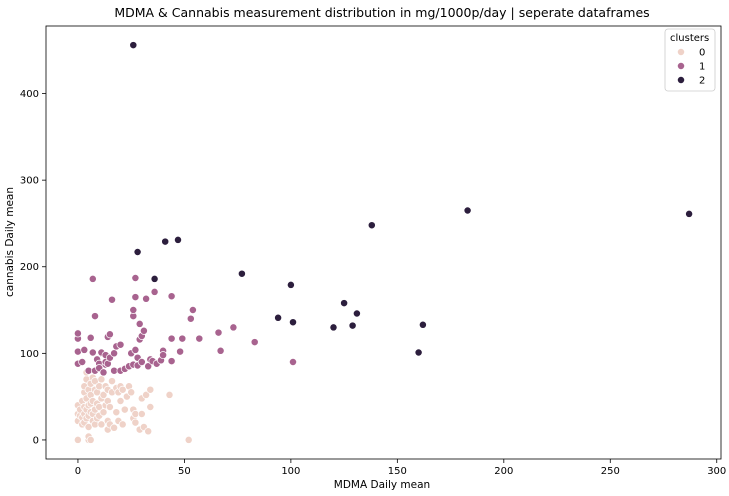  What do you see at coordinates (382, 485) in the screenshot?
I see `x-axis-title: MDMA Daily mean` at bounding box center [382, 485].